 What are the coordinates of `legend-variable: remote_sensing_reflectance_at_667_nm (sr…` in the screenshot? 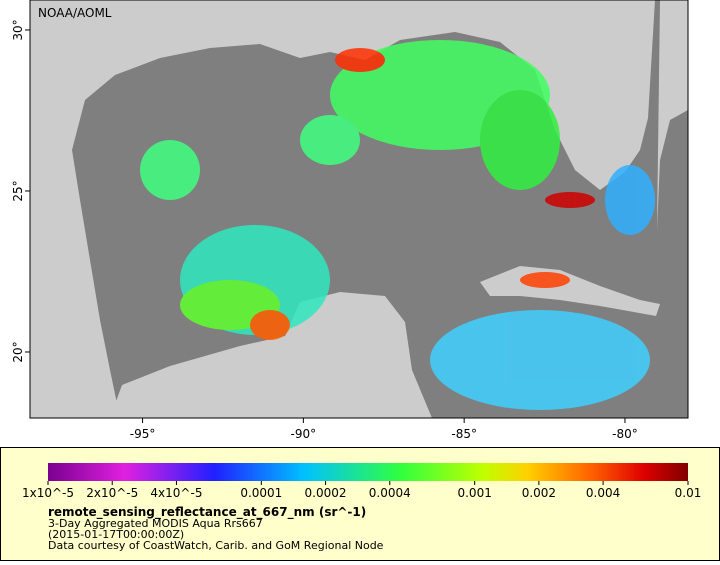 It's located at (207, 512).